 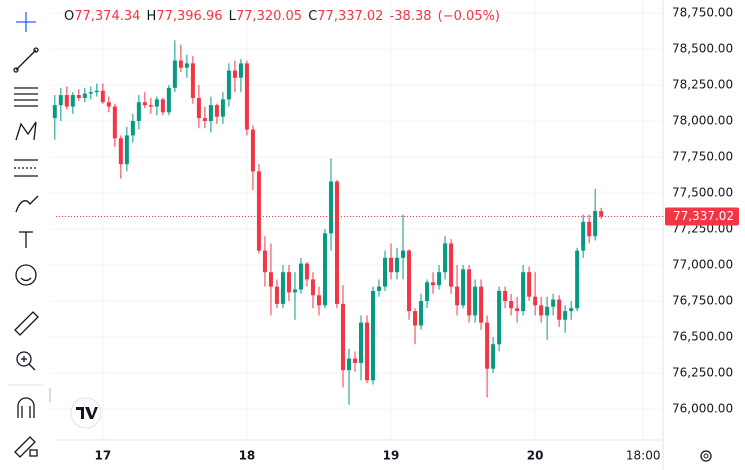 What do you see at coordinates (26, 361) in the screenshot?
I see `zoom-tool` at bounding box center [26, 361].